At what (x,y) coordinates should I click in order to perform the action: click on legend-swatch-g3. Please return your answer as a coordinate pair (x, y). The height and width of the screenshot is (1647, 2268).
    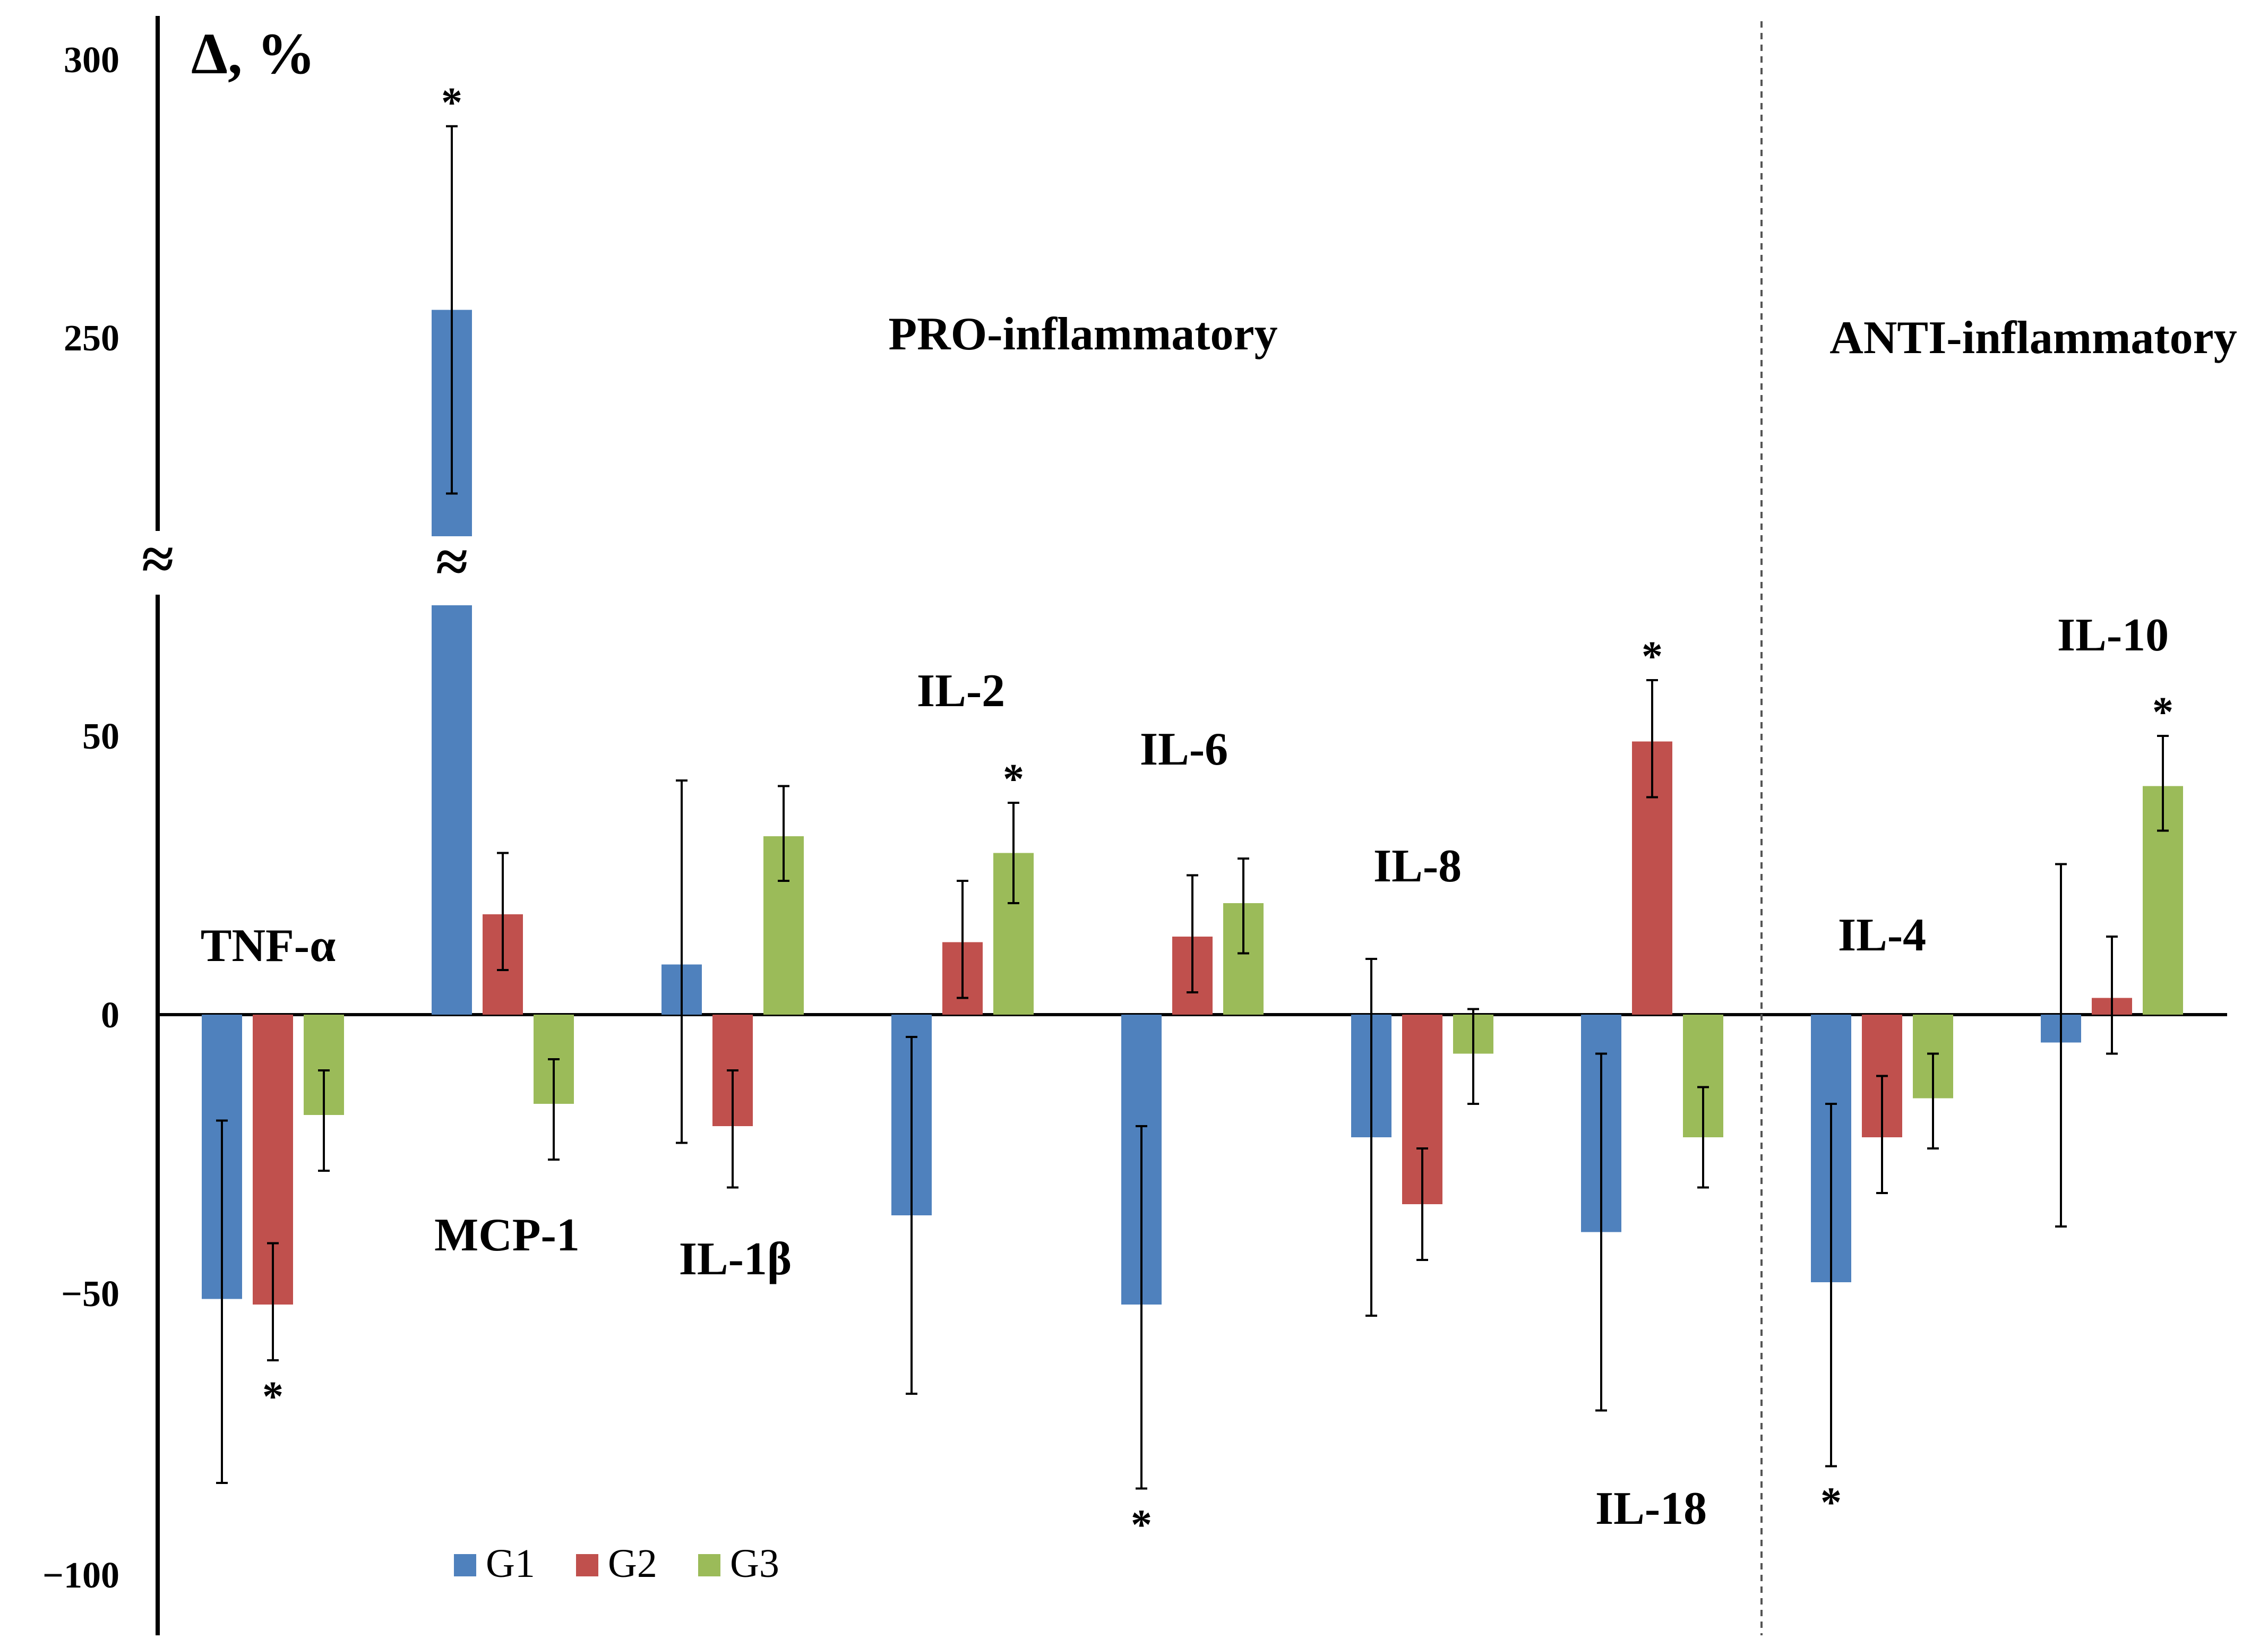
    Looking at the image, I should click on (709, 1565).